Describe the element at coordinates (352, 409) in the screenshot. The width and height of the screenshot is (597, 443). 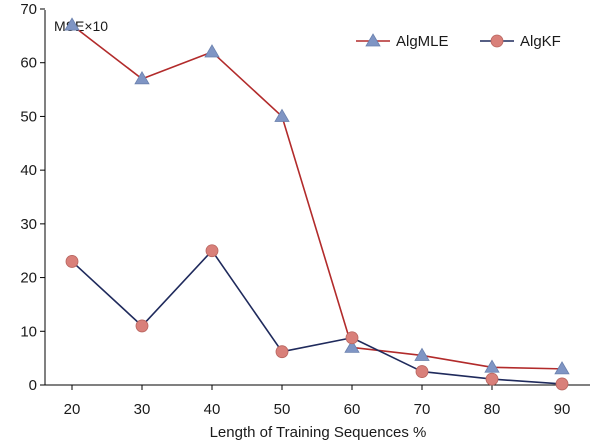
I see `x-tick-label: 60` at that location.